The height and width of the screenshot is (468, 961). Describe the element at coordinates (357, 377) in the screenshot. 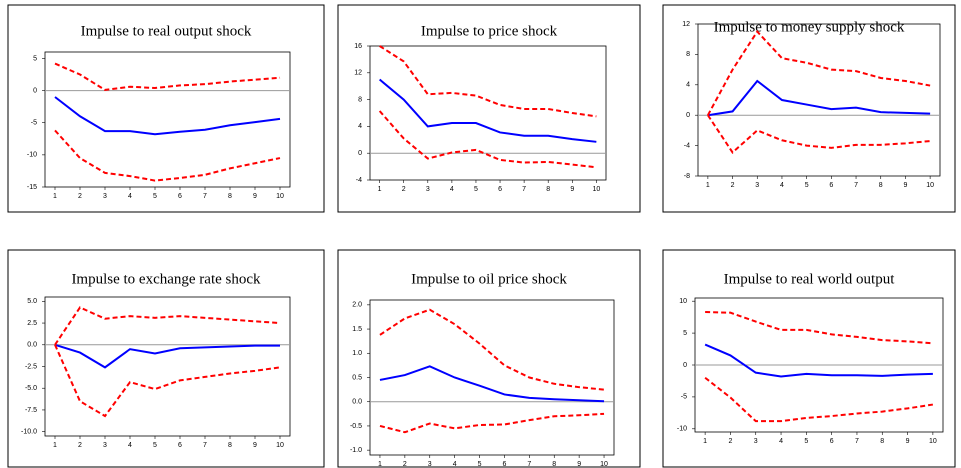

I see `y-tick-label: 0.5` at that location.